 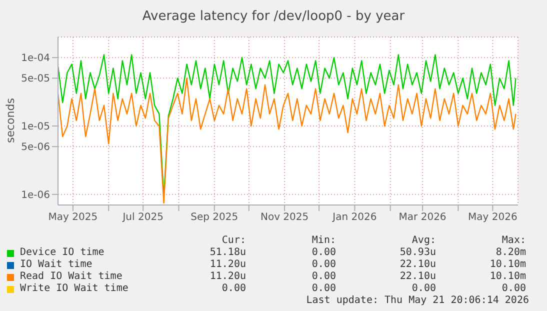 I want to click on text: Last update: Thu May 21 20:06:14 2026, so click(x=417, y=301).